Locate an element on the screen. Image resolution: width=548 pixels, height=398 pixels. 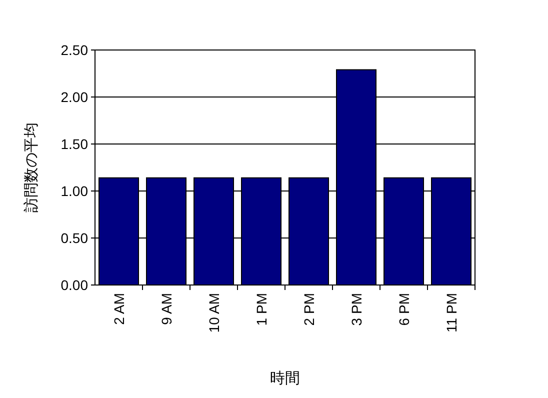
x-tick-label: 3 PM is located at coordinates (356, 309).